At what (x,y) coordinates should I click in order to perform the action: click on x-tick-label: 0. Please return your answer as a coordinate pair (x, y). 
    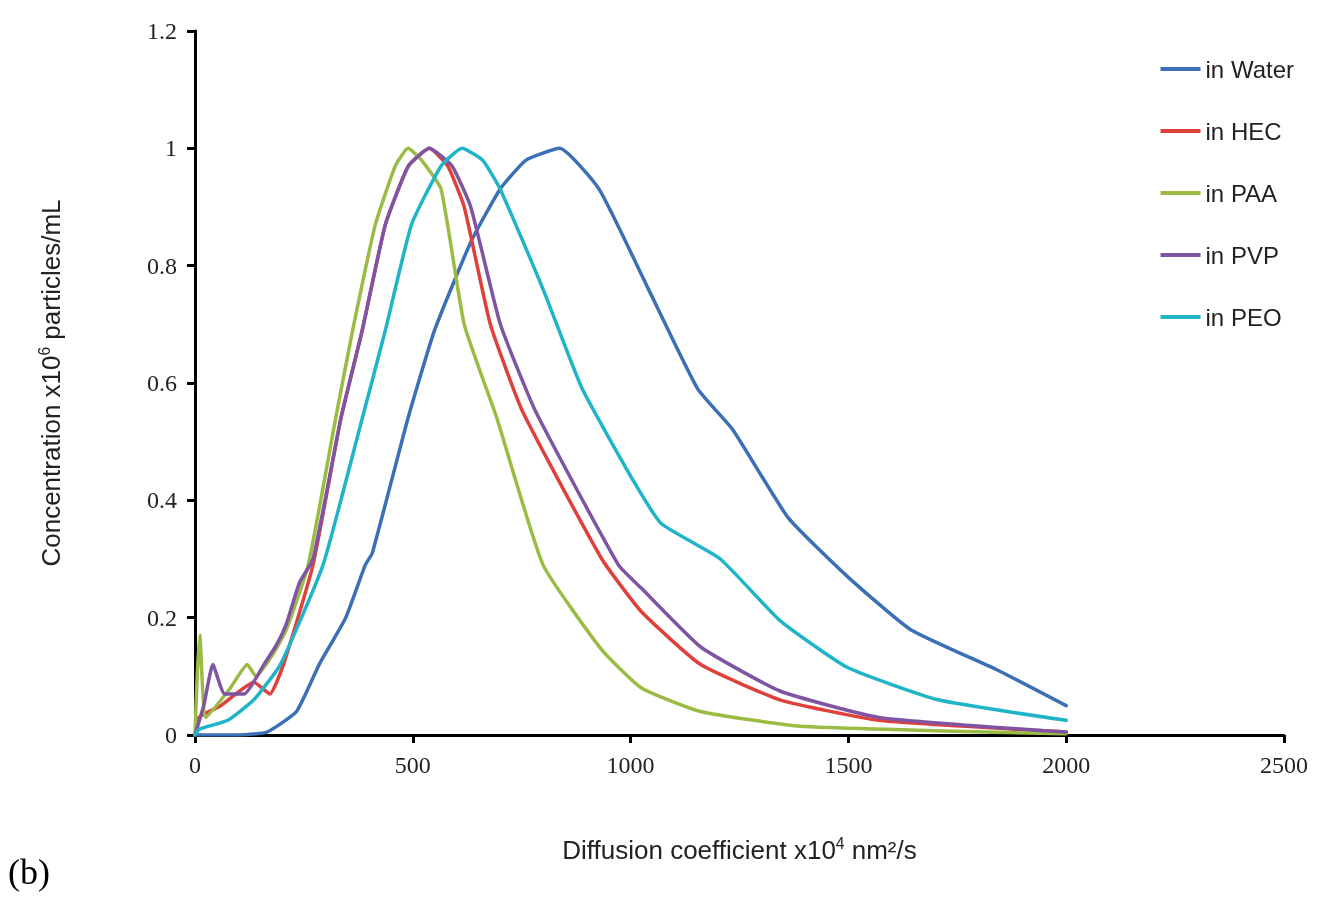
    Looking at the image, I should click on (195, 765).